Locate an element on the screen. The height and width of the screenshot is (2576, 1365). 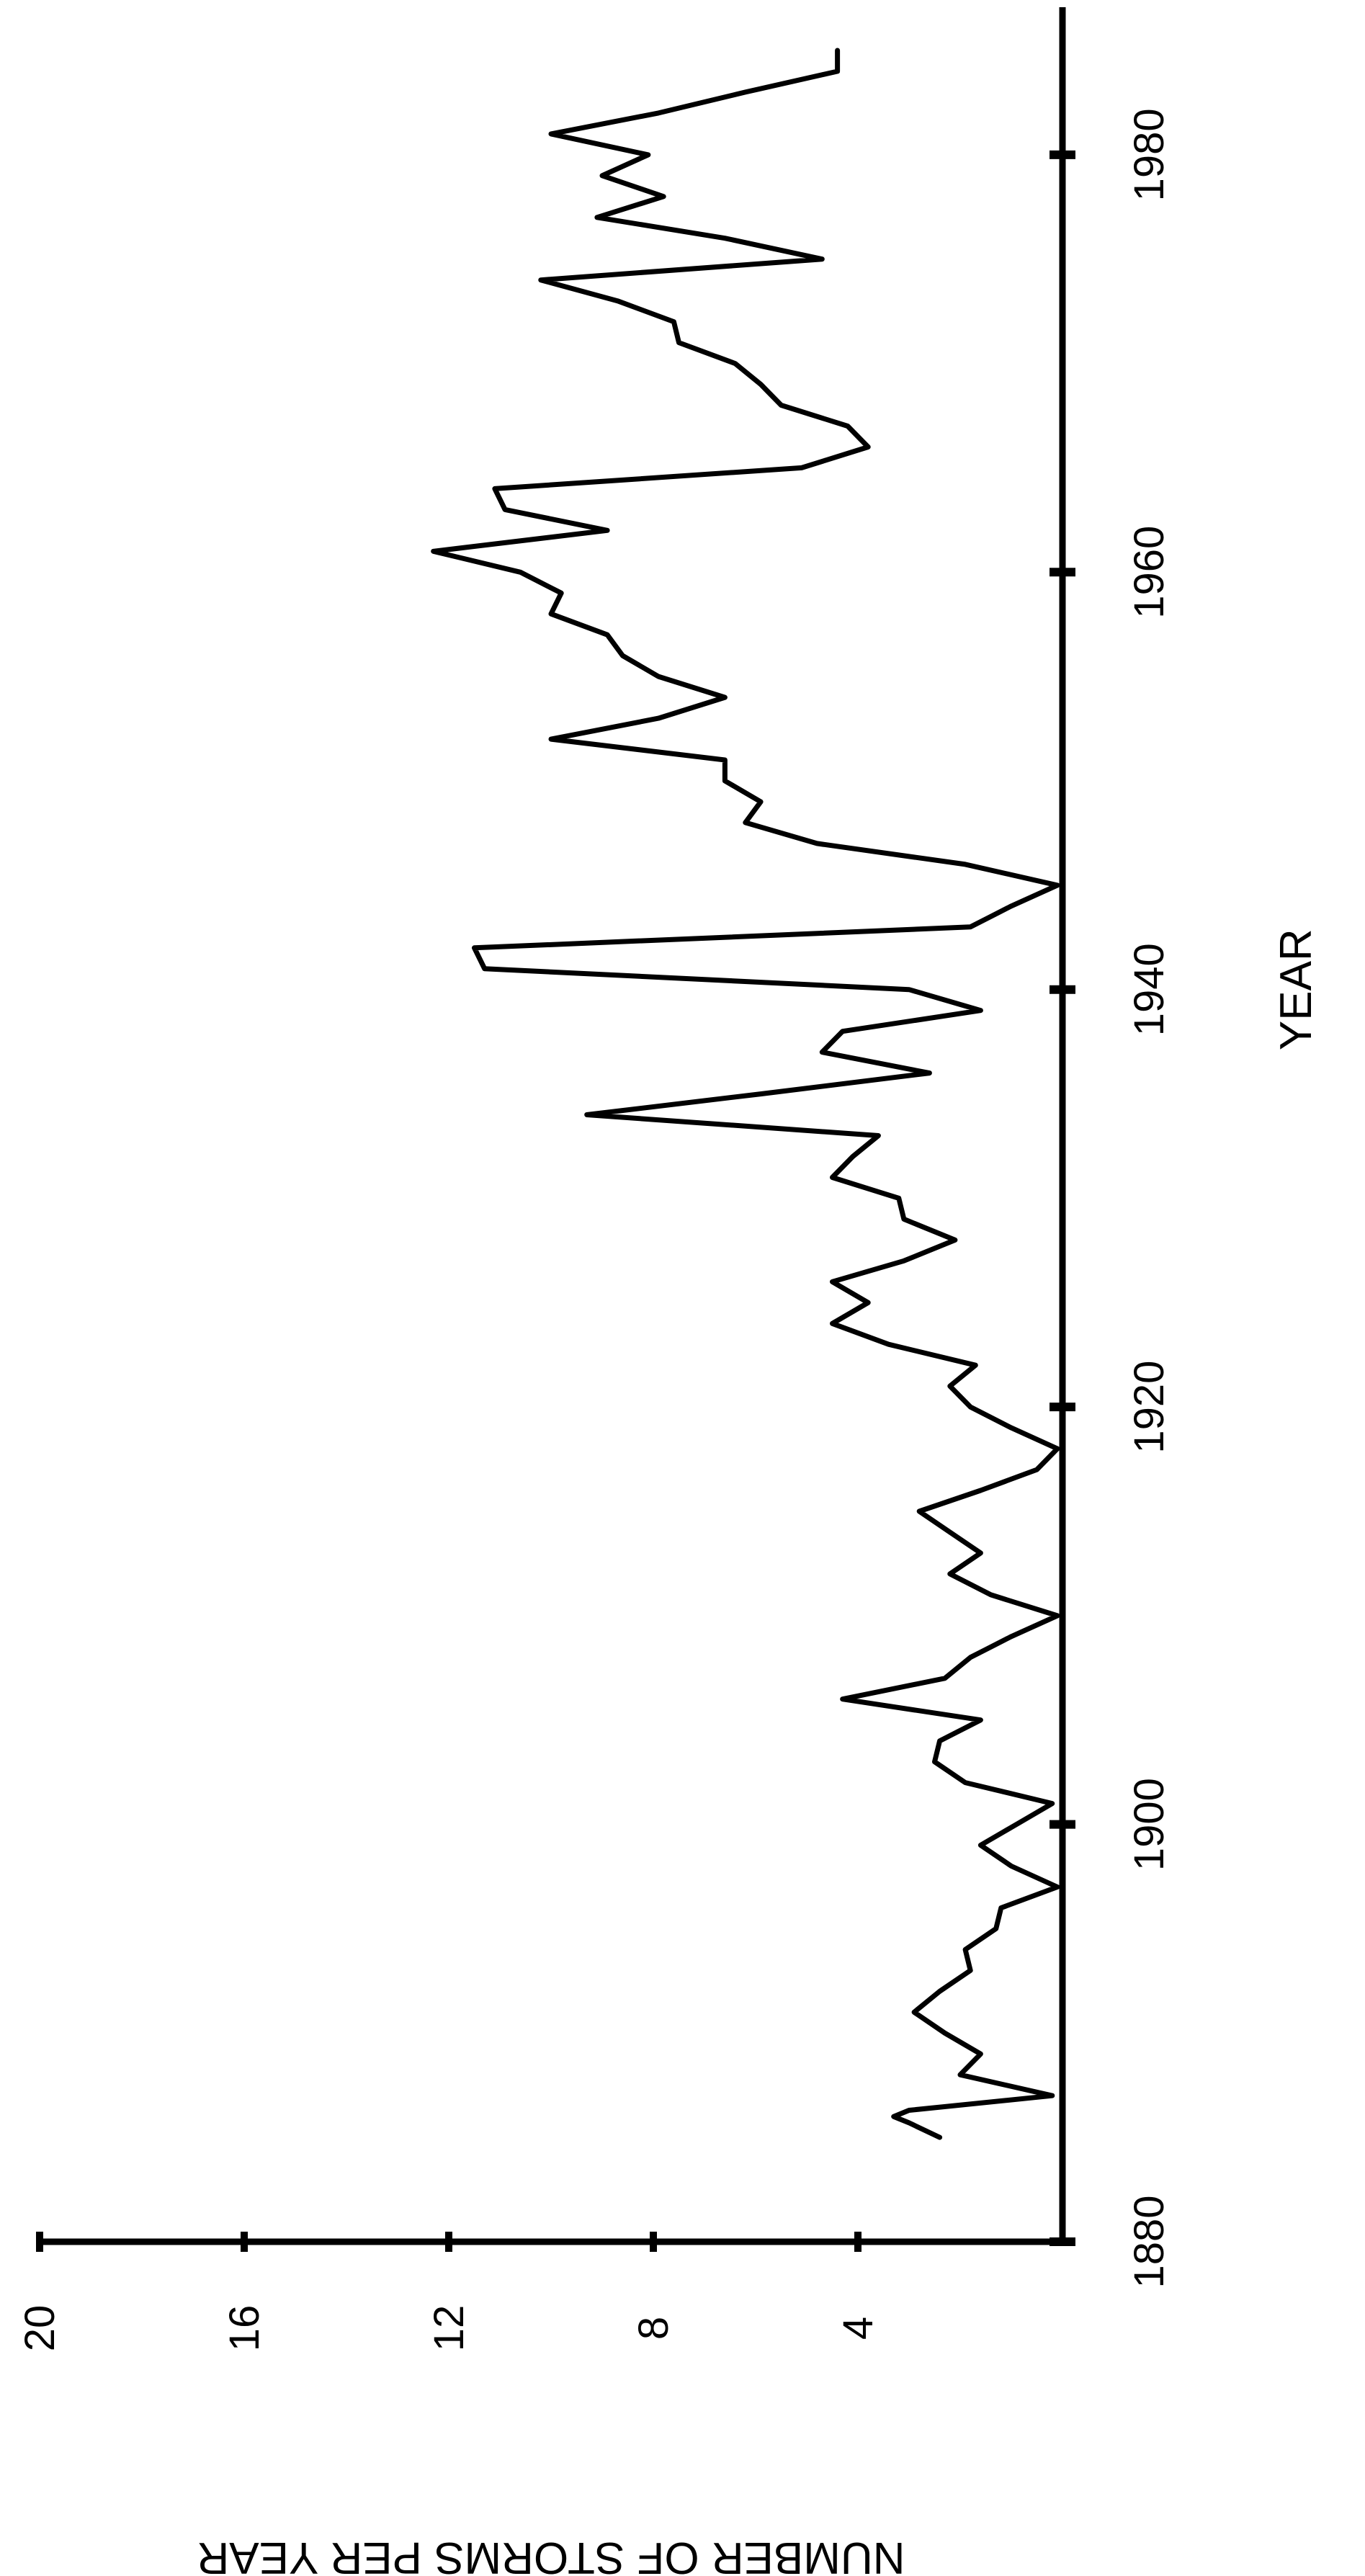
y-tick-label: 8 is located at coordinates (653, 2328).